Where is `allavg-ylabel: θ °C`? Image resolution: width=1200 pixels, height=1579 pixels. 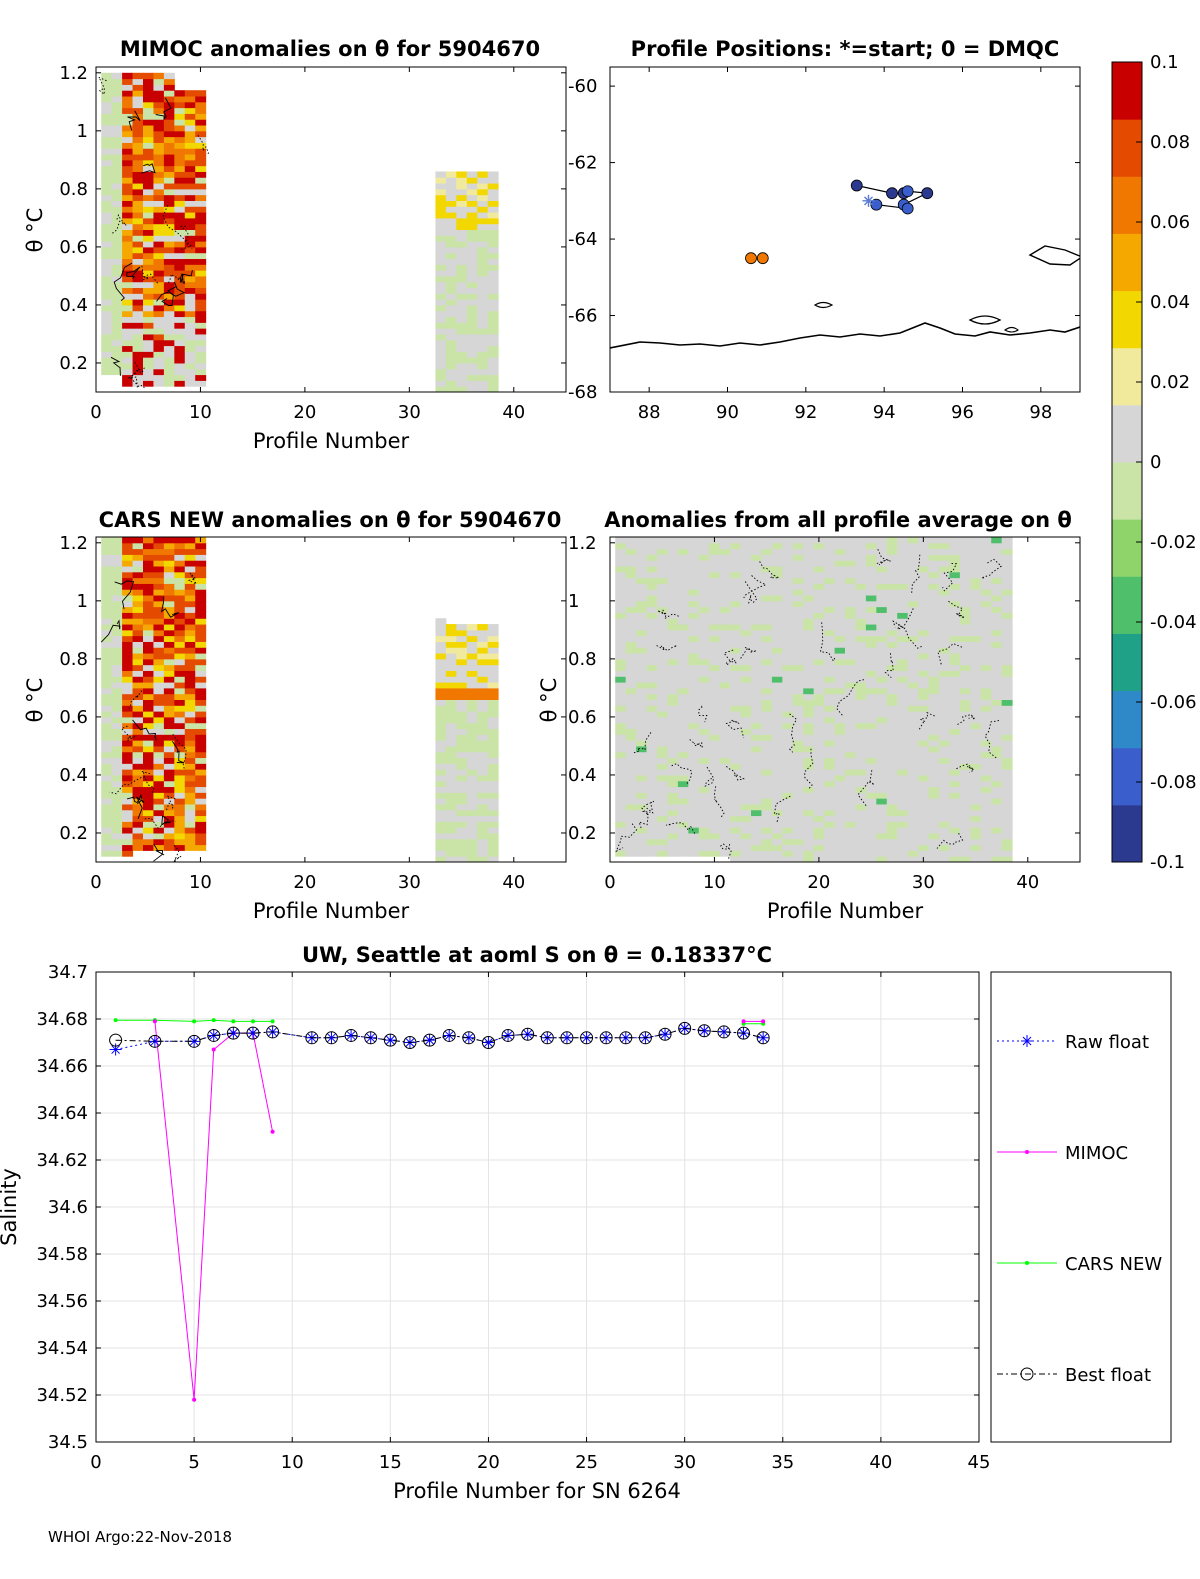
allavg-ylabel: θ °C is located at coordinates (549, 700).